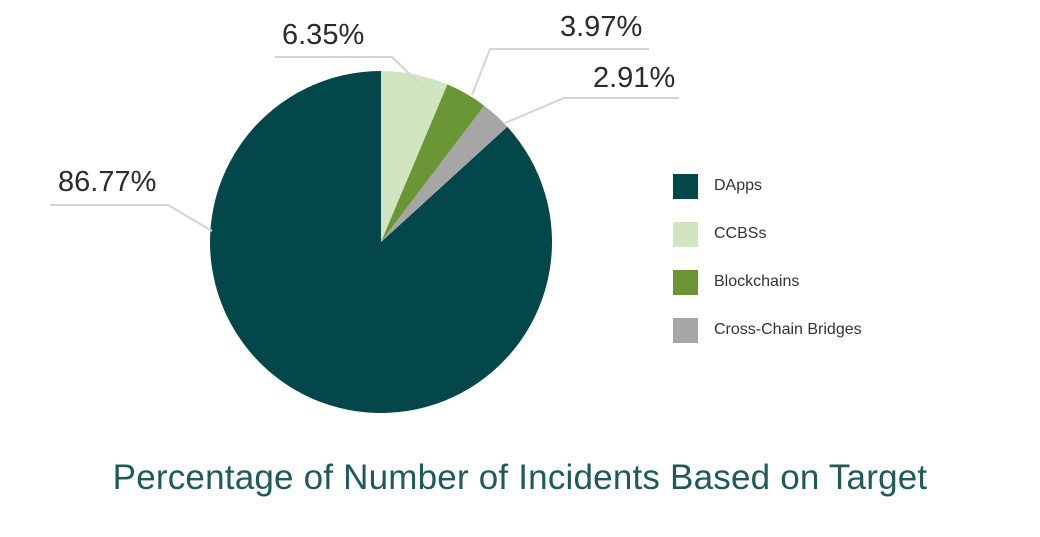 This screenshot has width=1040, height=537. I want to click on pie-slice-ccbss, so click(414, 156).